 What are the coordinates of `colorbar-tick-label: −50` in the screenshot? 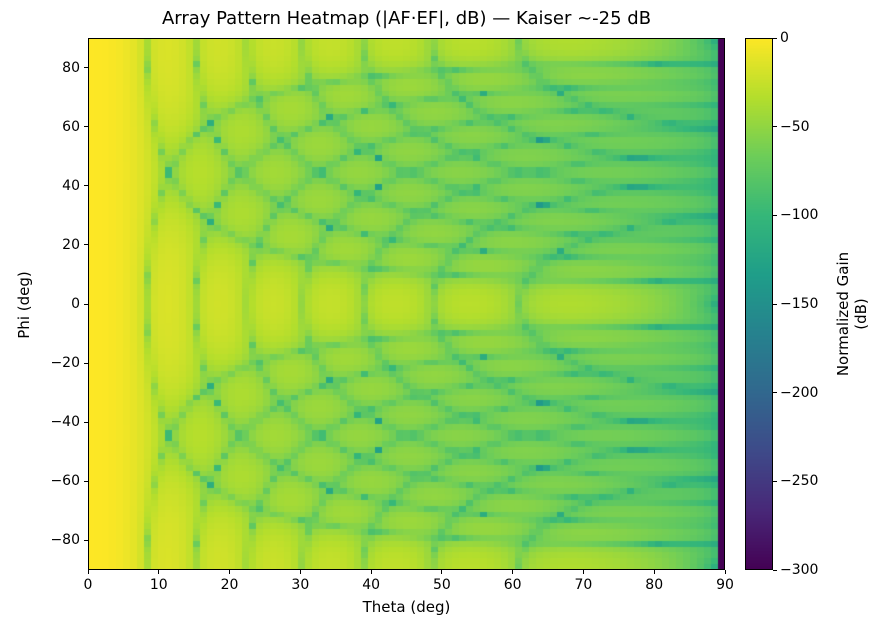 It's located at (795, 126).